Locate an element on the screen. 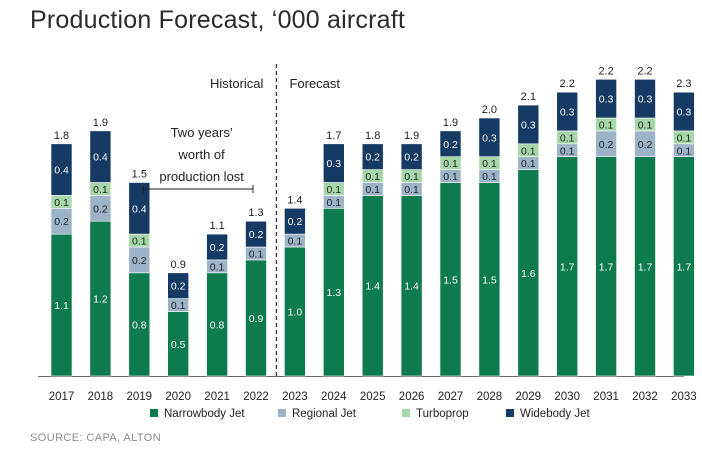 Image resolution: width=702 pixels, height=461 pixels. x-tick-label-2029: 2029 is located at coordinates (529, 397).